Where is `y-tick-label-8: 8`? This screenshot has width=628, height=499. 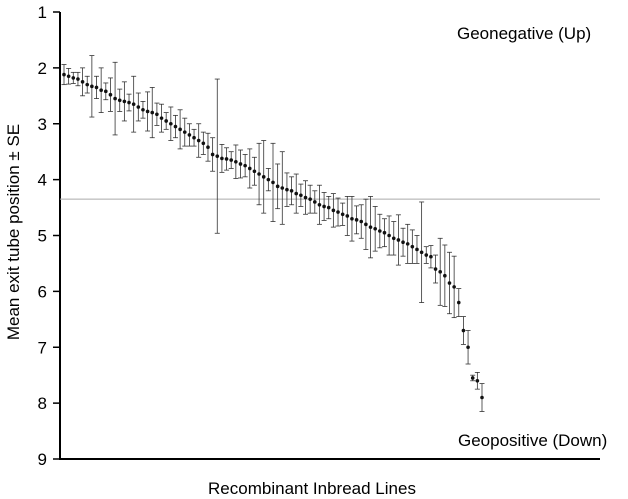 y-tick-label-8: 8 is located at coordinates (42, 403).